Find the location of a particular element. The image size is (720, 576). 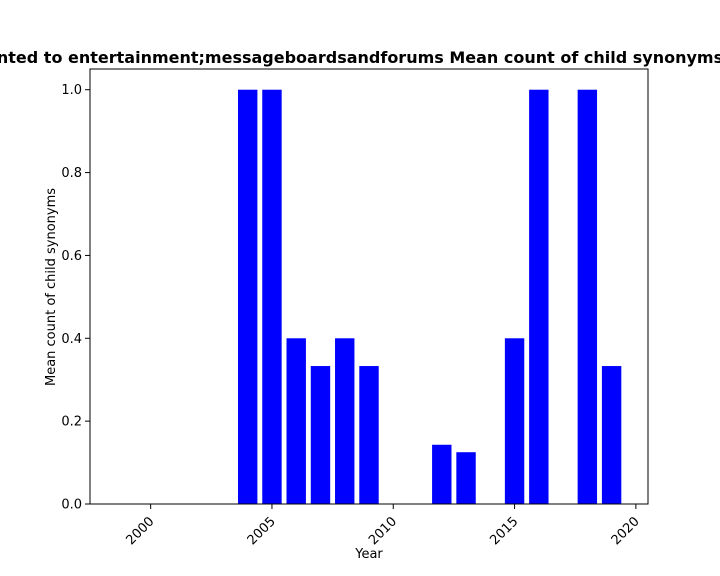

bar-2018 is located at coordinates (587, 296).